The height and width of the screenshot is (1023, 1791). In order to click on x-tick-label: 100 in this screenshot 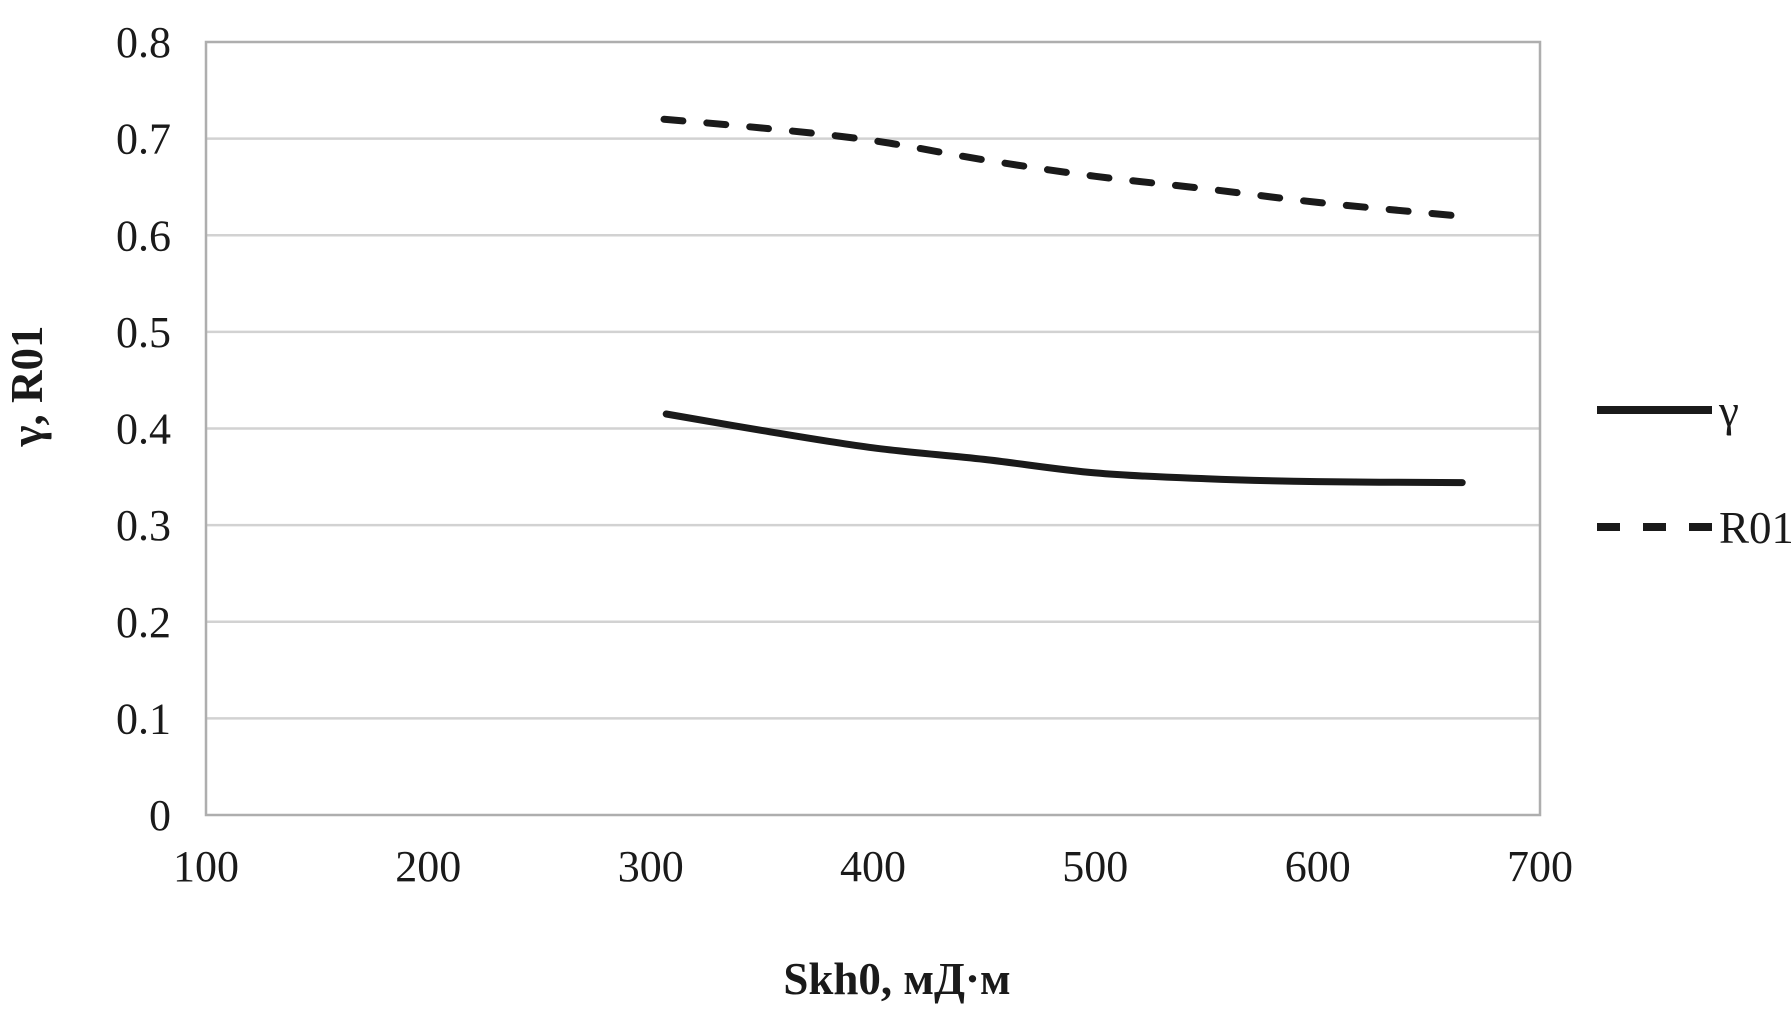, I will do `click(206, 866)`.